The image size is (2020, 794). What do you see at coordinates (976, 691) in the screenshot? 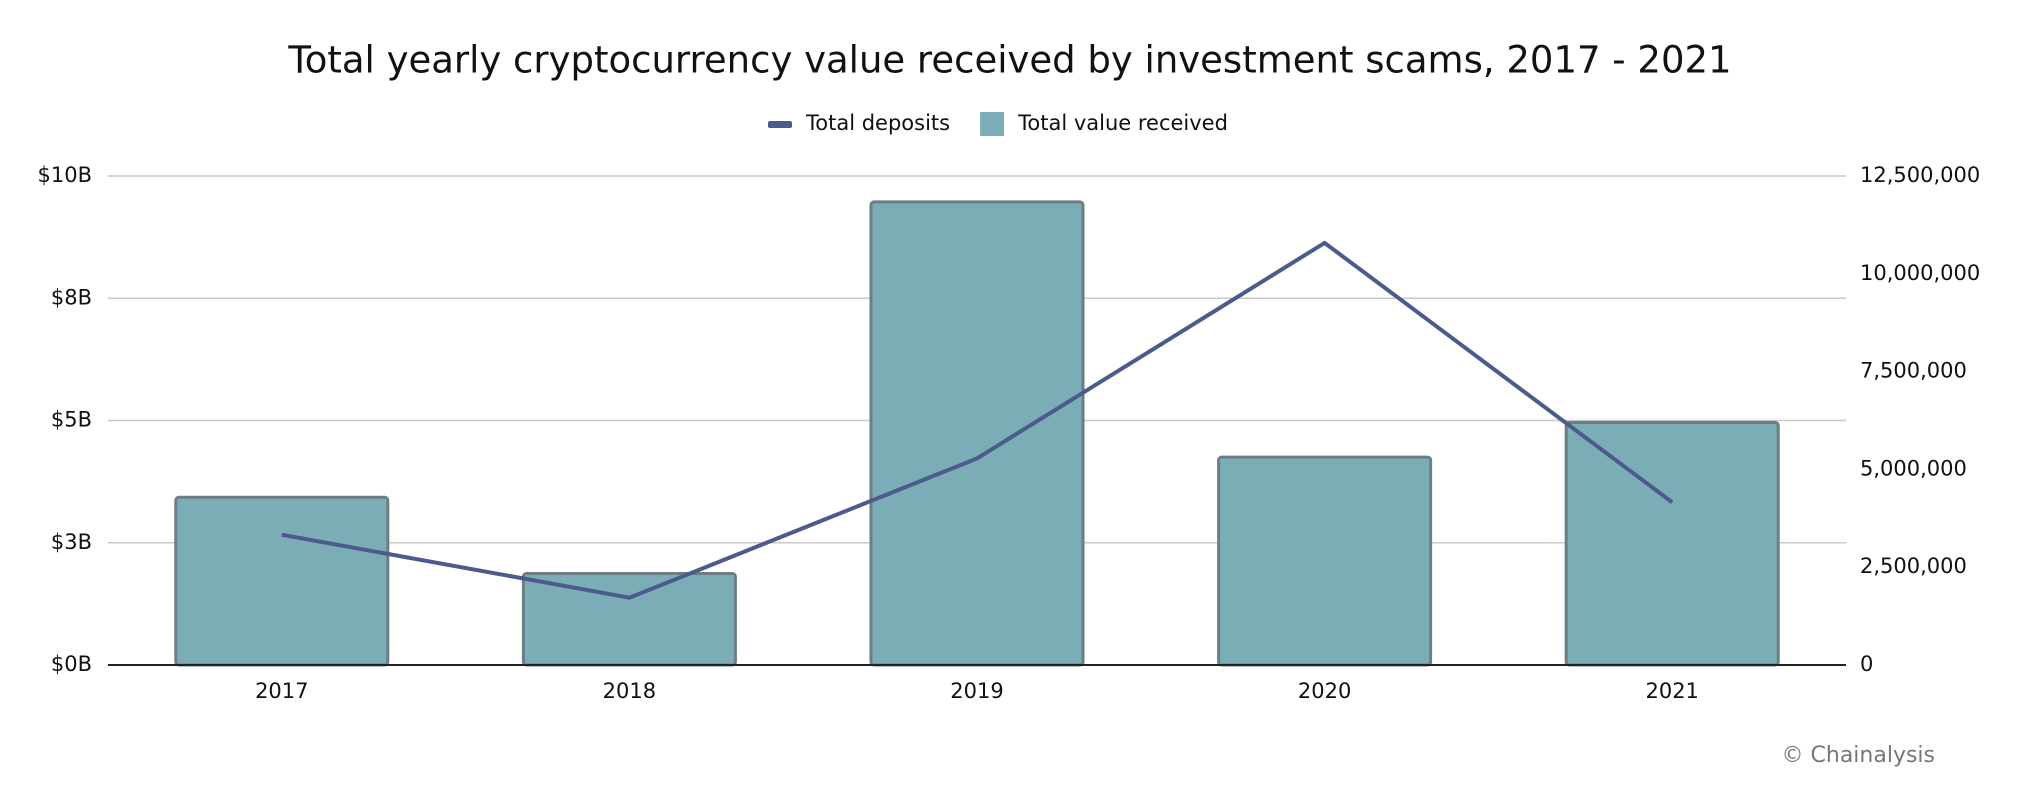
I see `x-tick-label: 2019` at bounding box center [976, 691].